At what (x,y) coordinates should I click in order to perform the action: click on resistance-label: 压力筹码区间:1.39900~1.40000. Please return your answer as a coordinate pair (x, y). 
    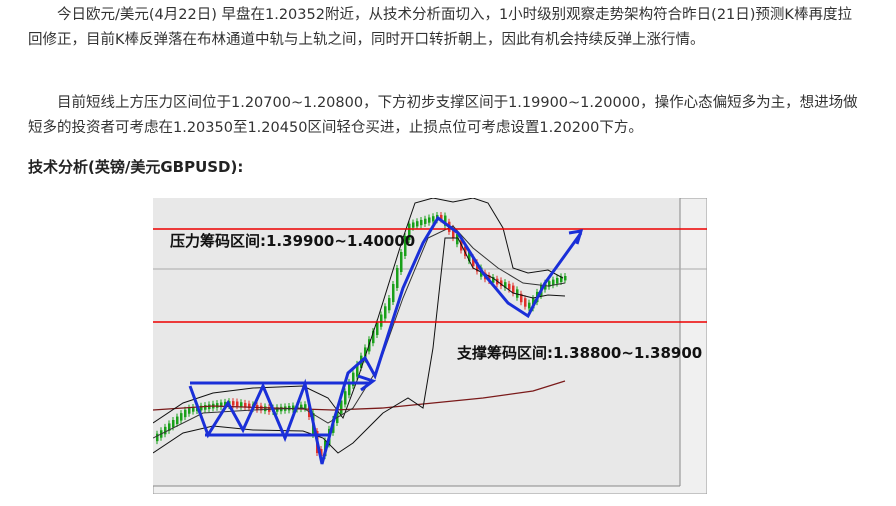
    Looking at the image, I should click on (292, 241).